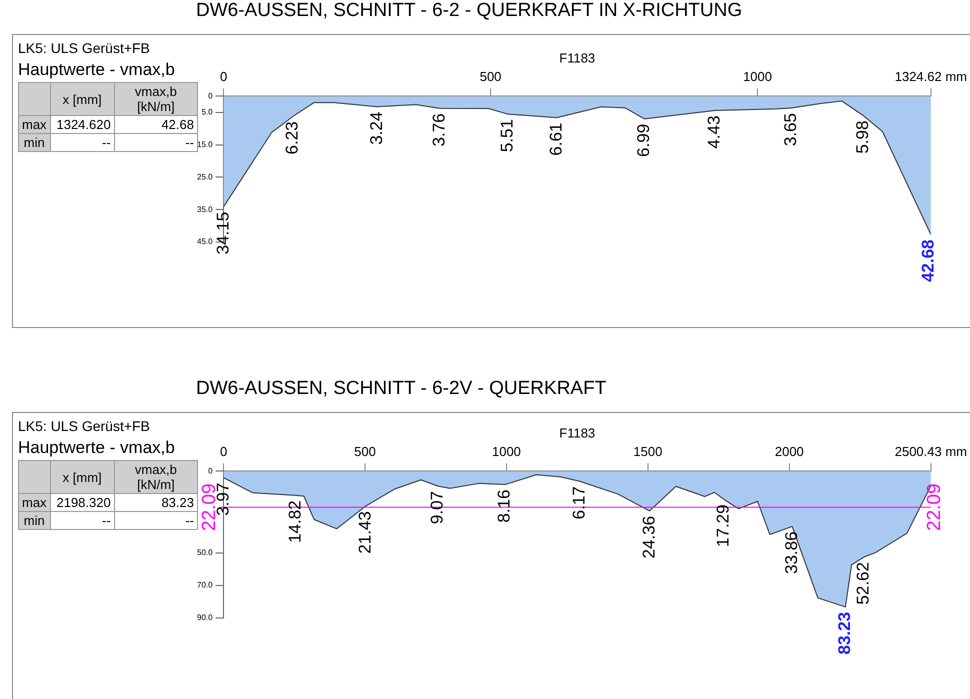 This screenshot has width=970, height=699. I want to click on y-tick-label: 15.0, so click(205, 145).